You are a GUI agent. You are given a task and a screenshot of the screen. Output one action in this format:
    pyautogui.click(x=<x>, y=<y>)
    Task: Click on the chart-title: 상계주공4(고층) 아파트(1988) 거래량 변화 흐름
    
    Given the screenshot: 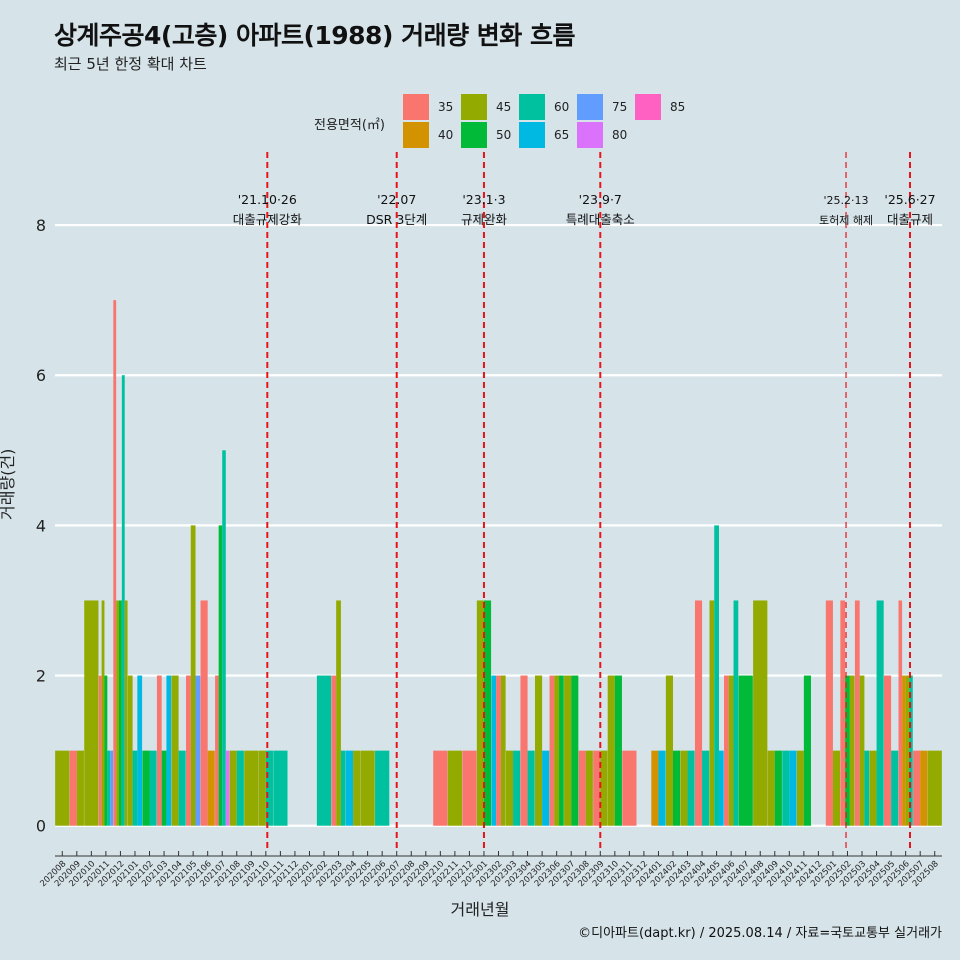 What is the action you would take?
    pyautogui.click(x=315, y=35)
    